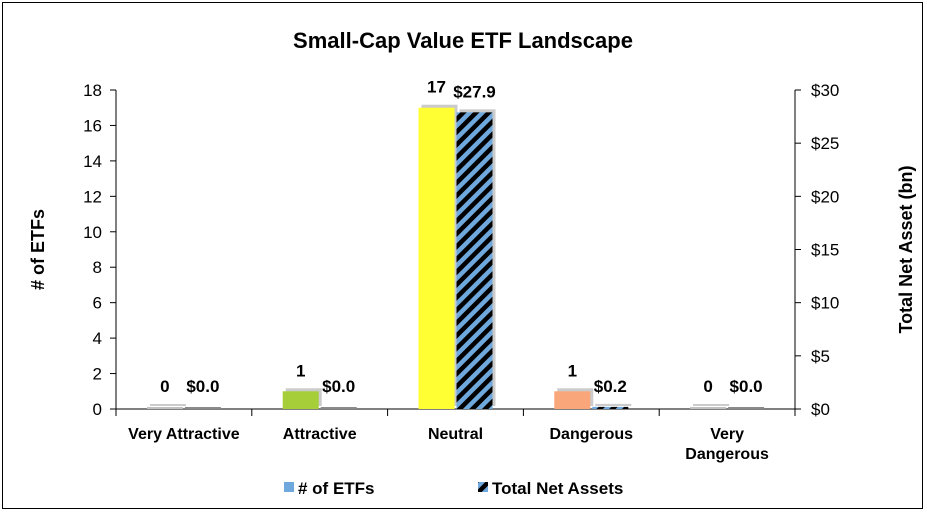 The height and width of the screenshot is (513, 927). What do you see at coordinates (825, 143) in the screenshot?
I see `right-tick-label: $25` at bounding box center [825, 143].